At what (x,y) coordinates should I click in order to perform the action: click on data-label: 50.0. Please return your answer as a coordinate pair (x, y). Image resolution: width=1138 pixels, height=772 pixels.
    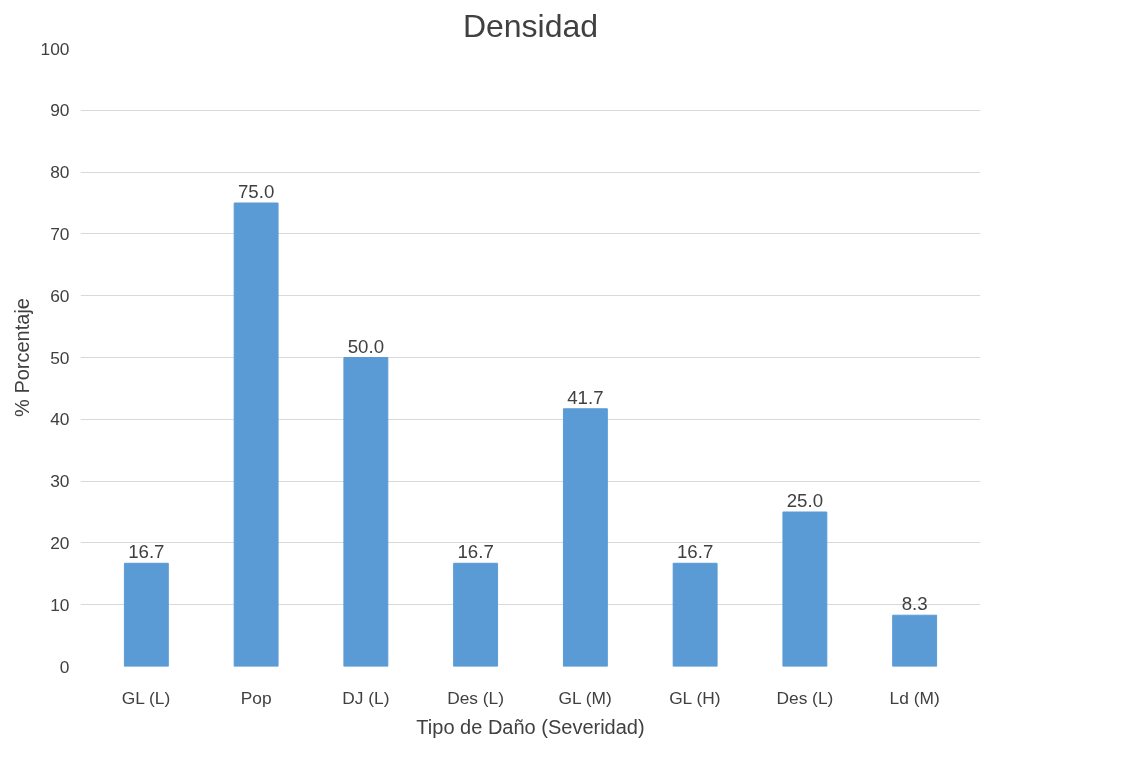
    Looking at the image, I should click on (366, 346).